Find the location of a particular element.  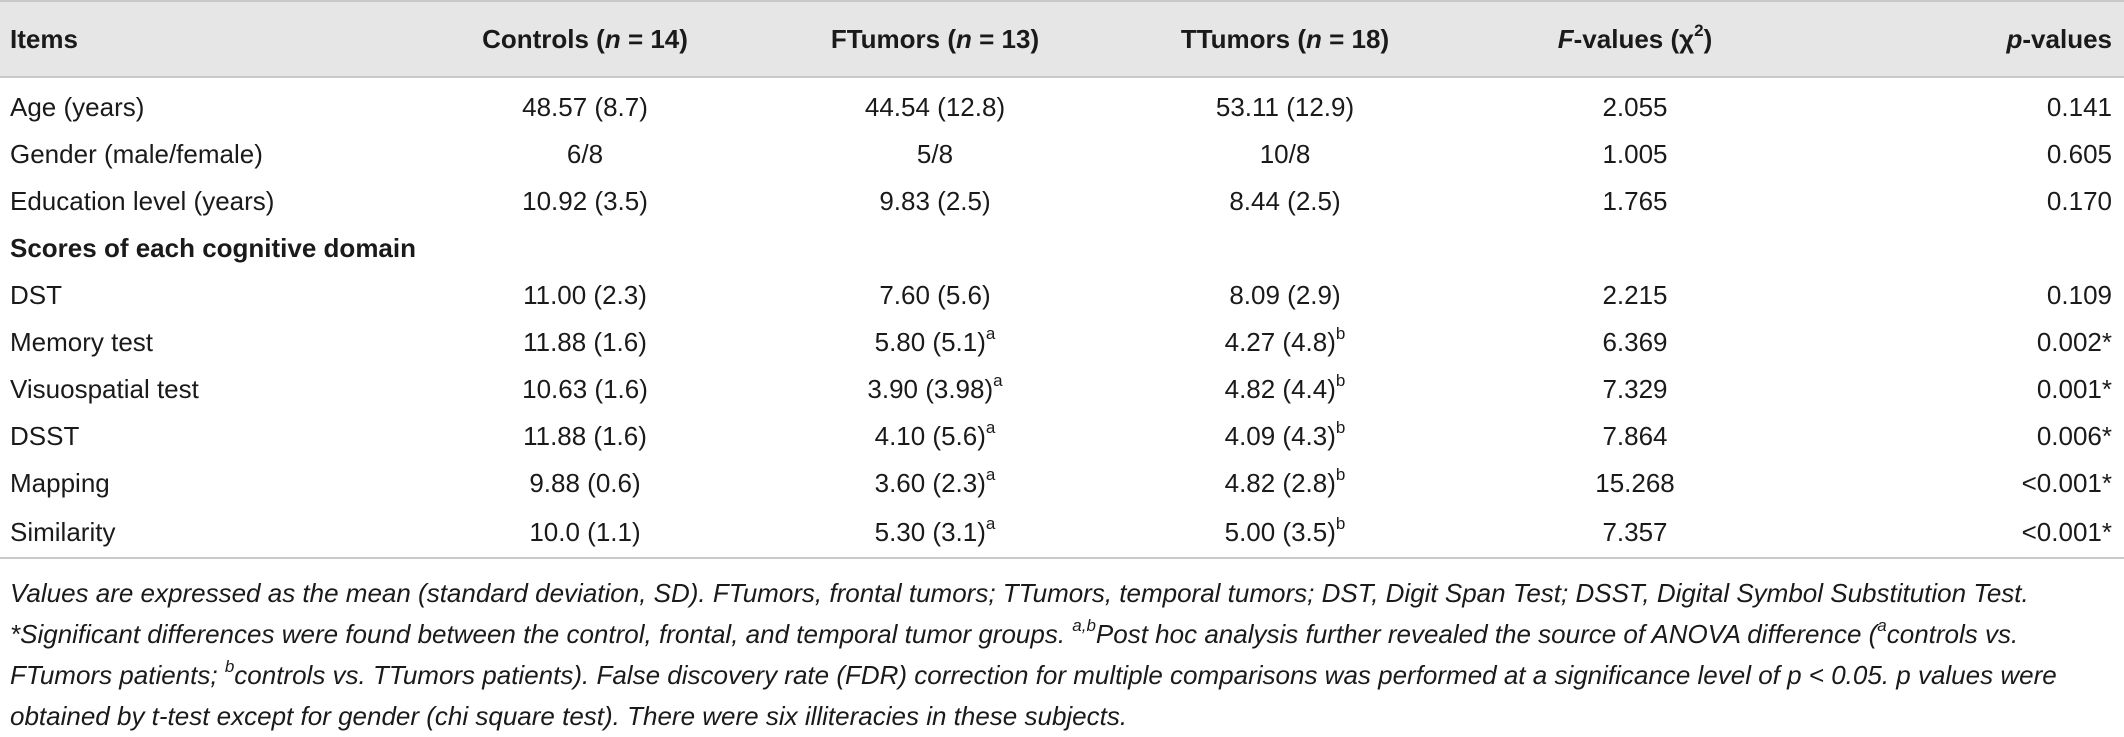

cell-ftumors: 9.83 (2.5) is located at coordinates (935, 201).